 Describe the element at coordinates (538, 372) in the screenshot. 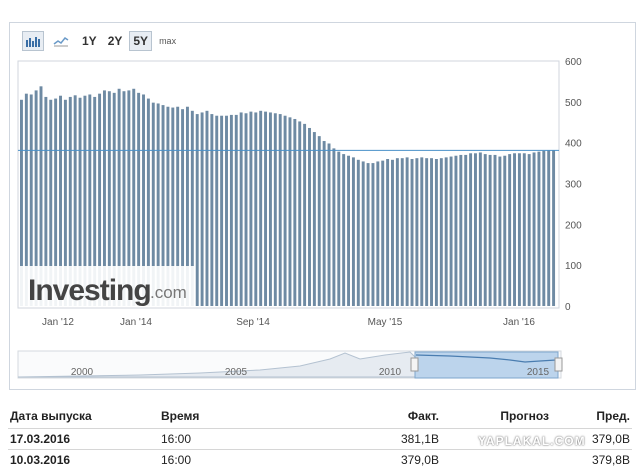

I see `navigator-year-label: 2015` at that location.